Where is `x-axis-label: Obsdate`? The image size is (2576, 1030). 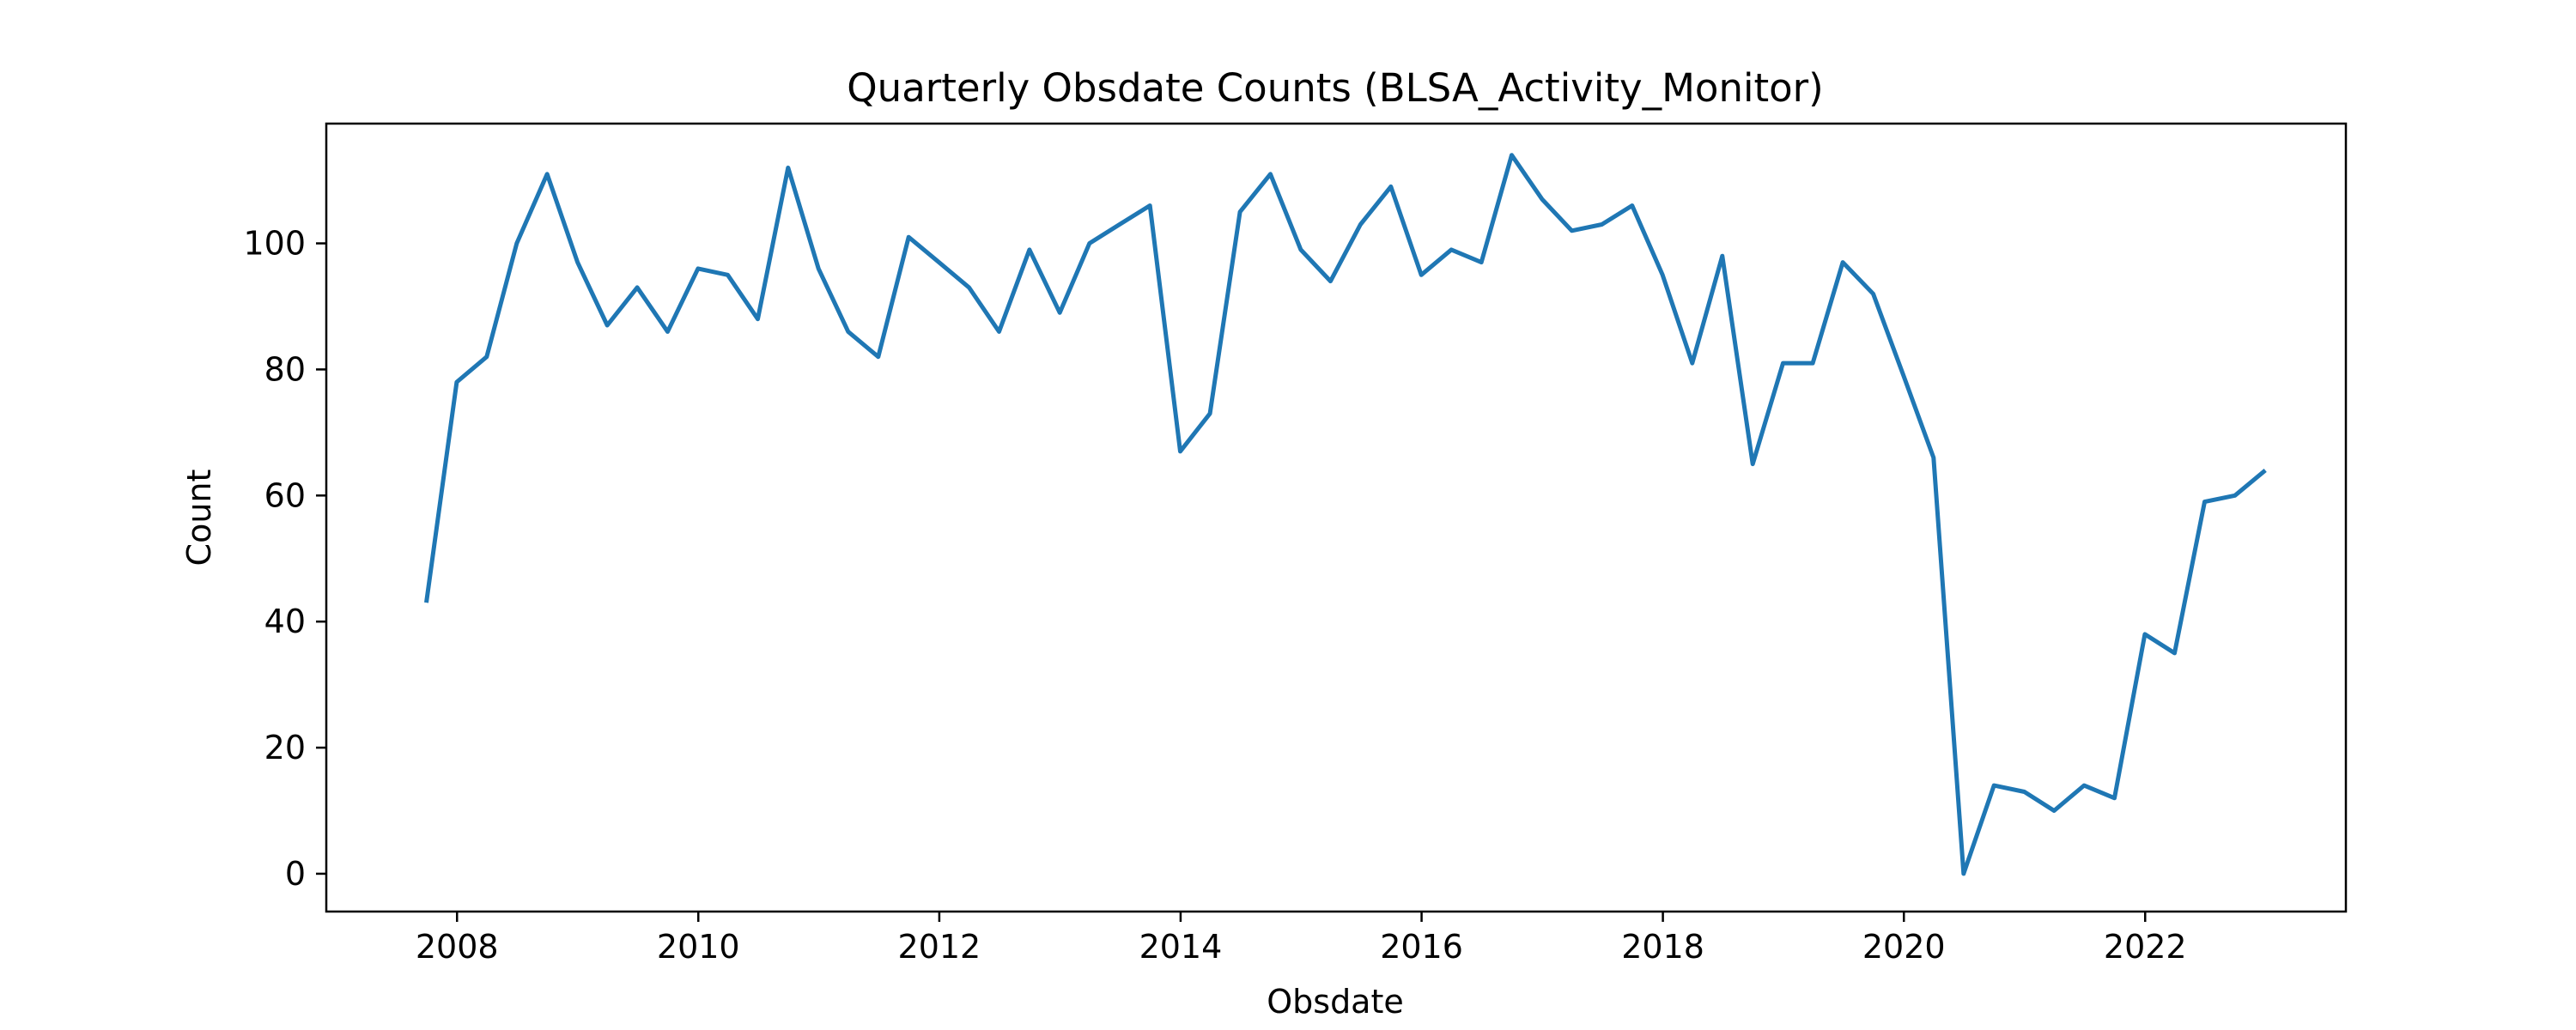
x-axis-label: Obsdate is located at coordinates (1335, 1002).